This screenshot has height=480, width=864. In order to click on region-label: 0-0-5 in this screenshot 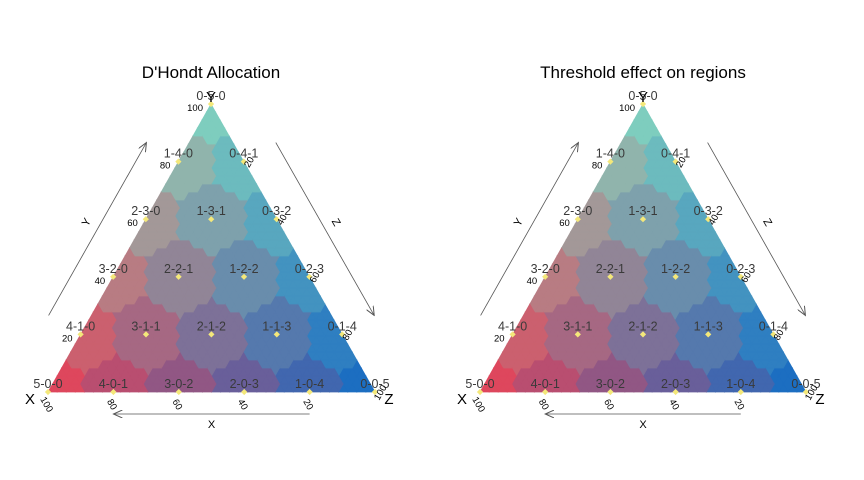, I will do `click(805, 384)`.